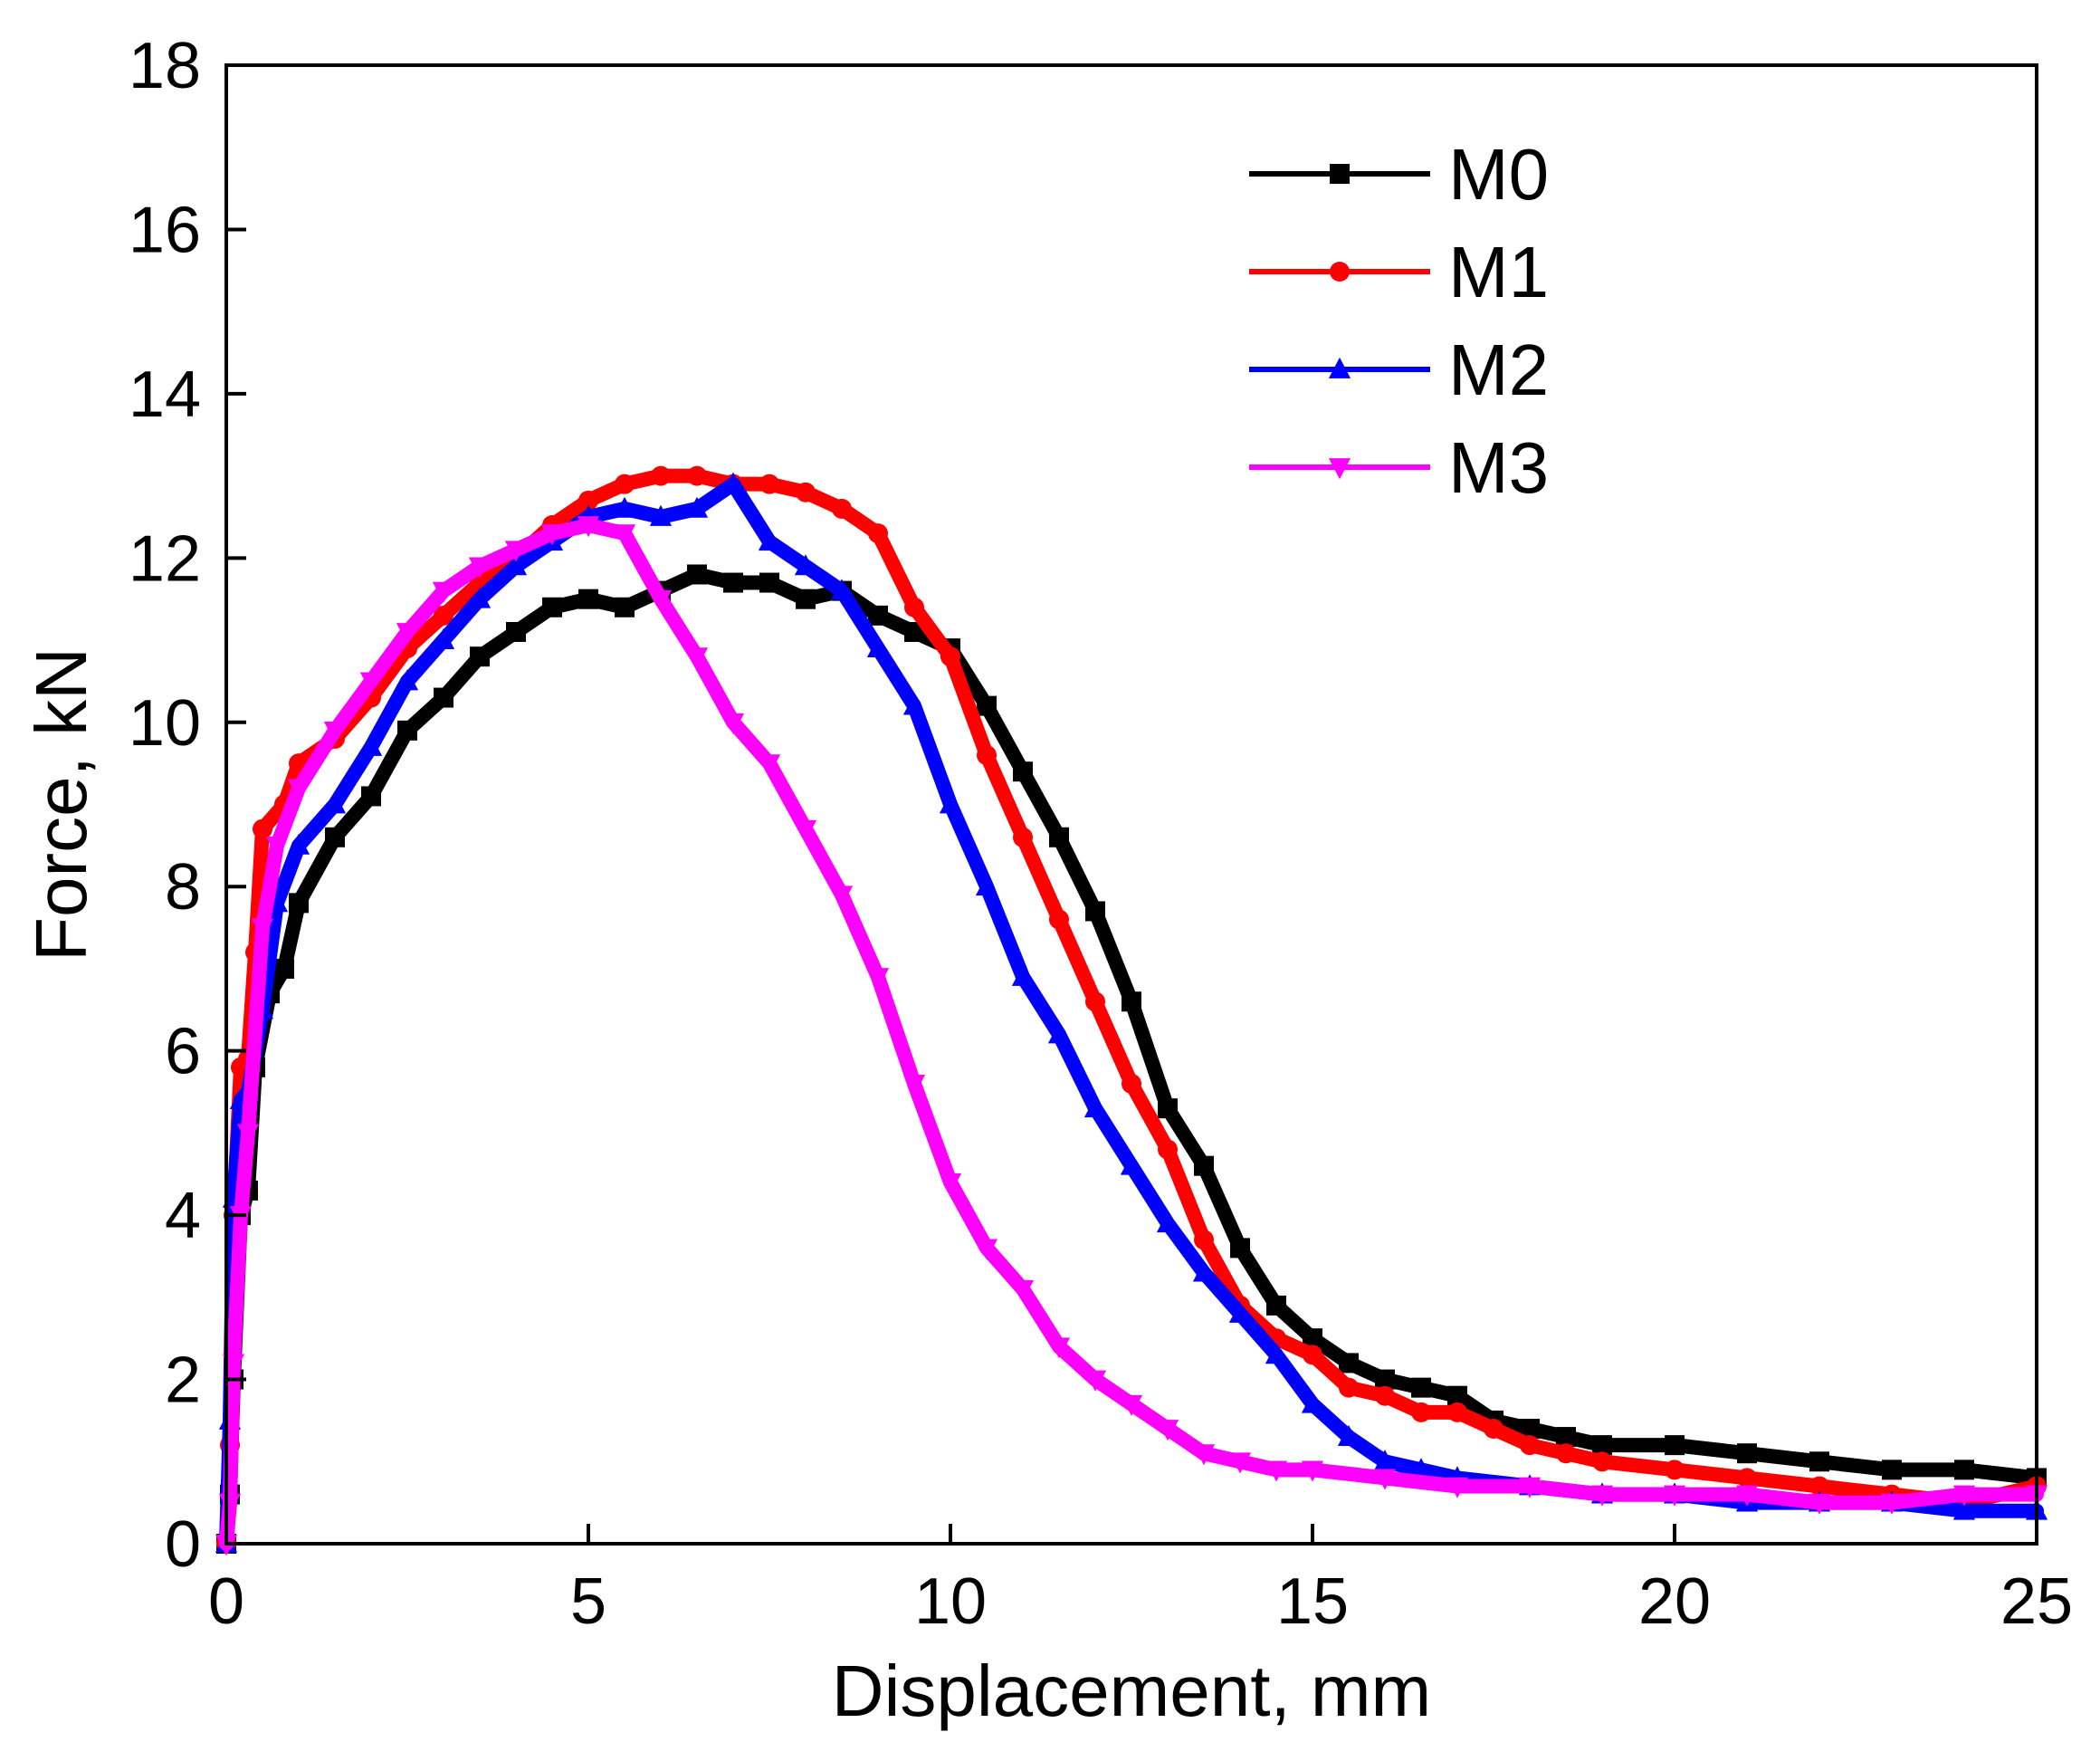 This screenshot has height=1742, width=2100. What do you see at coordinates (1499, 174) in the screenshot?
I see `legend-label: M0` at bounding box center [1499, 174].